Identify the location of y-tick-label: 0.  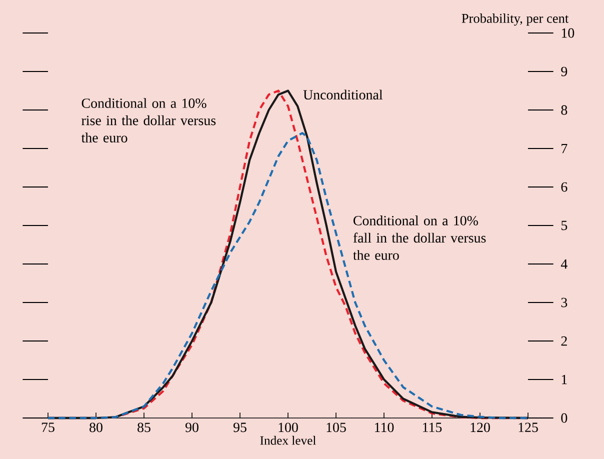
(564, 418).